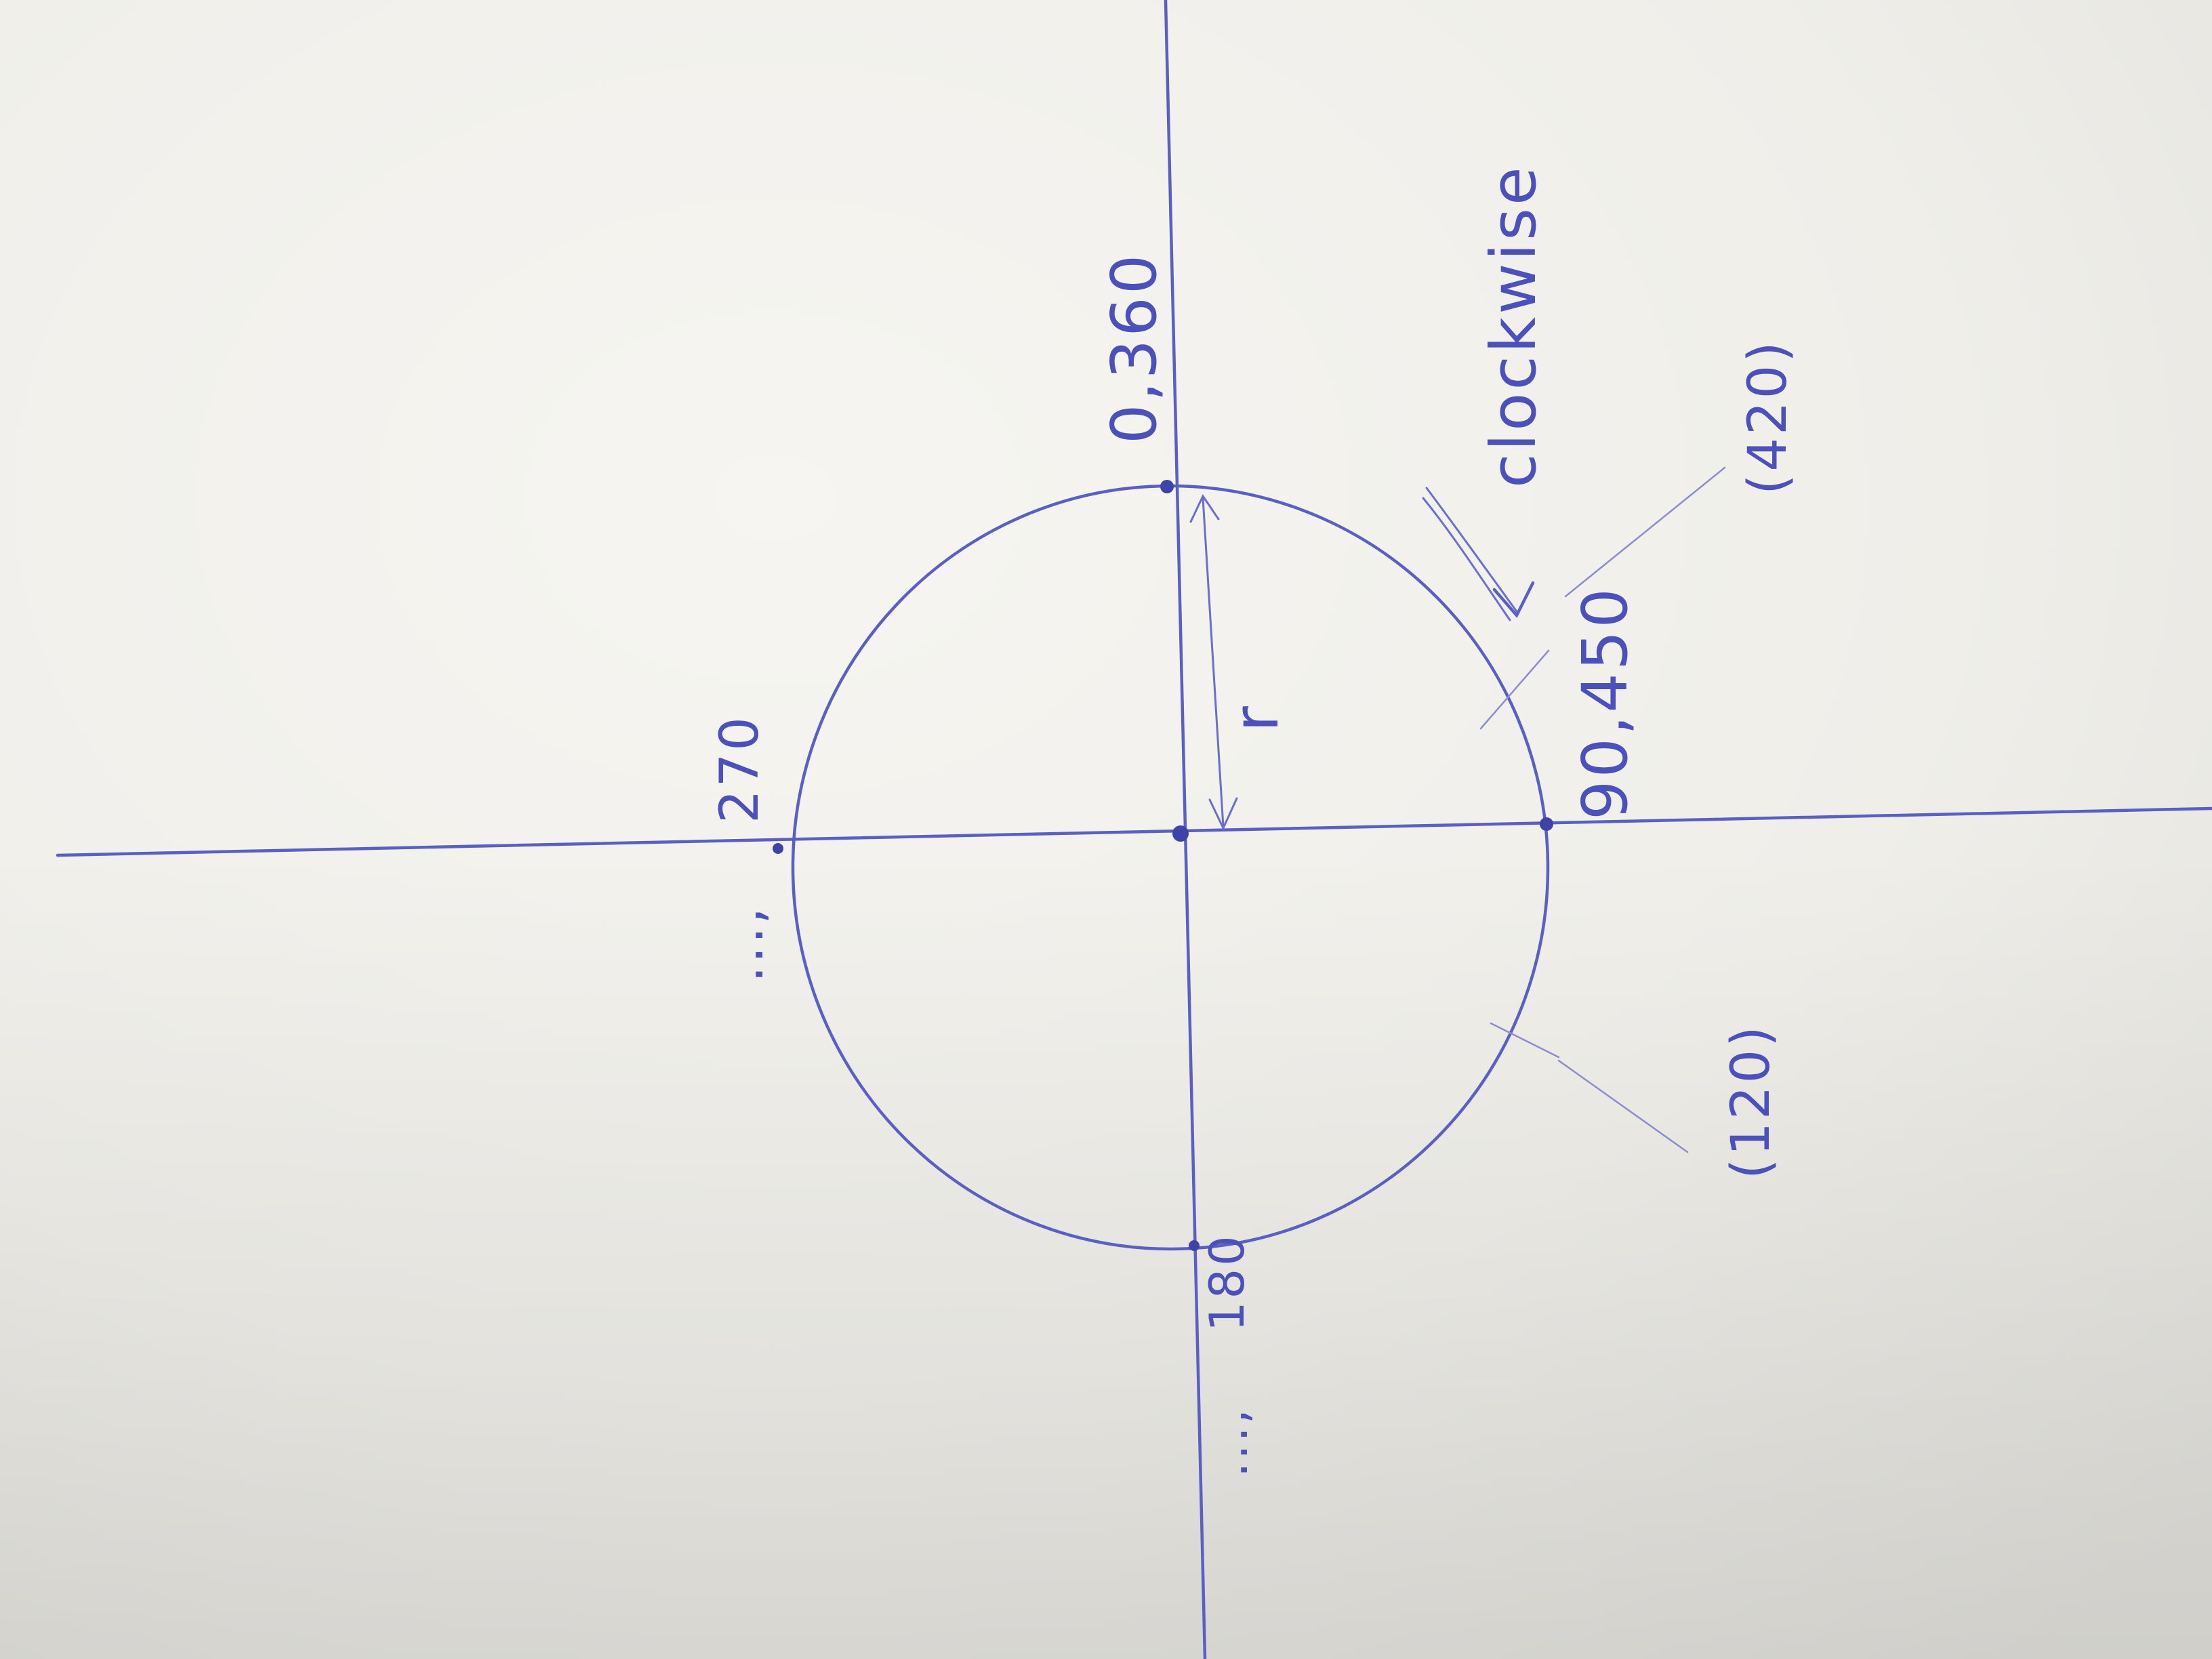 This screenshot has height=1659, width=2212. Describe the element at coordinates (1256, 717) in the screenshot. I see `label-radius: r` at that location.